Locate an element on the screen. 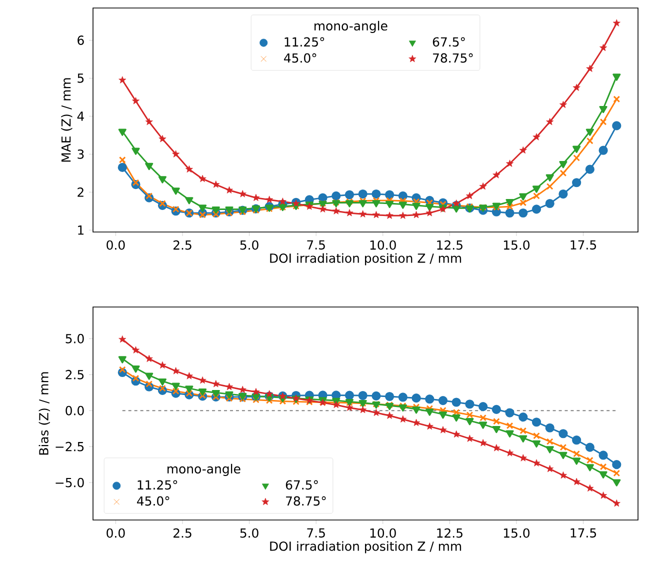 The width and height of the screenshot is (647, 568). y-tick-label: 1 is located at coordinates (81, 230).